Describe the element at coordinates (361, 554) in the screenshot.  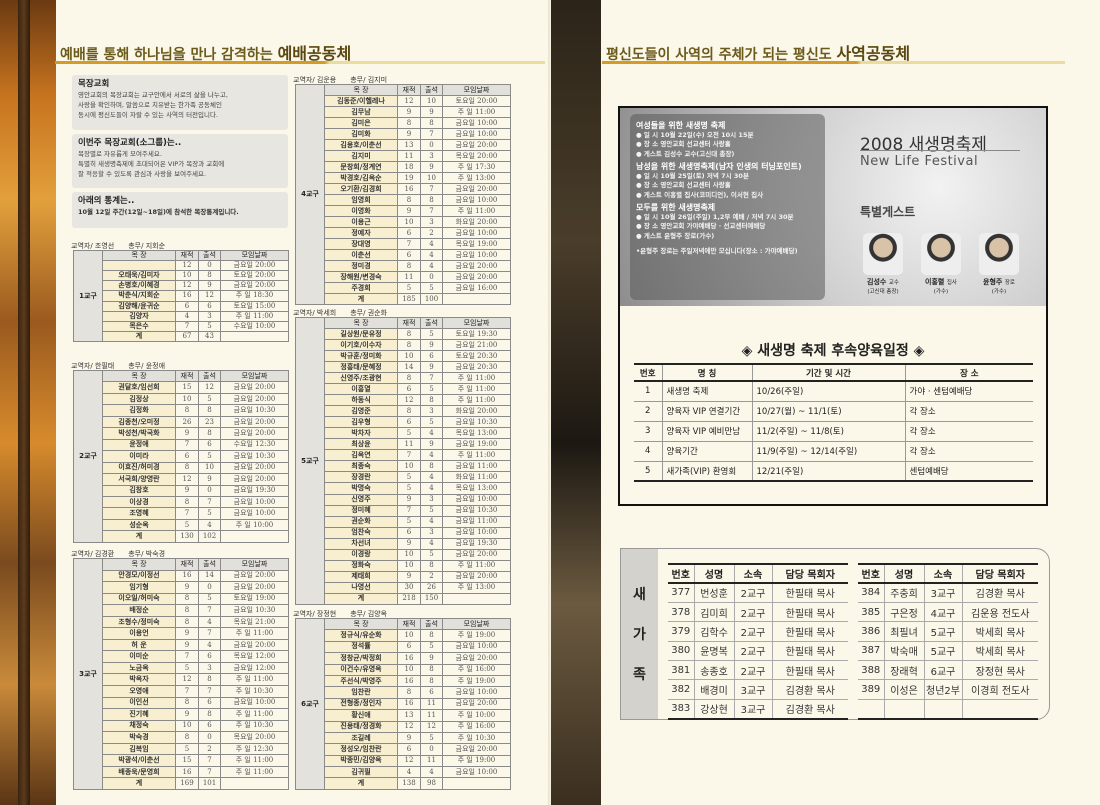
I see `mokjang-name: 이경랑` at that location.